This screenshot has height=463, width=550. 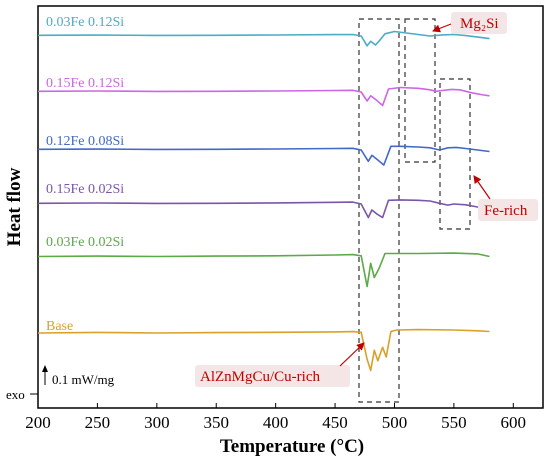 I want to click on mg2si-arrow, so click(x=442, y=28).